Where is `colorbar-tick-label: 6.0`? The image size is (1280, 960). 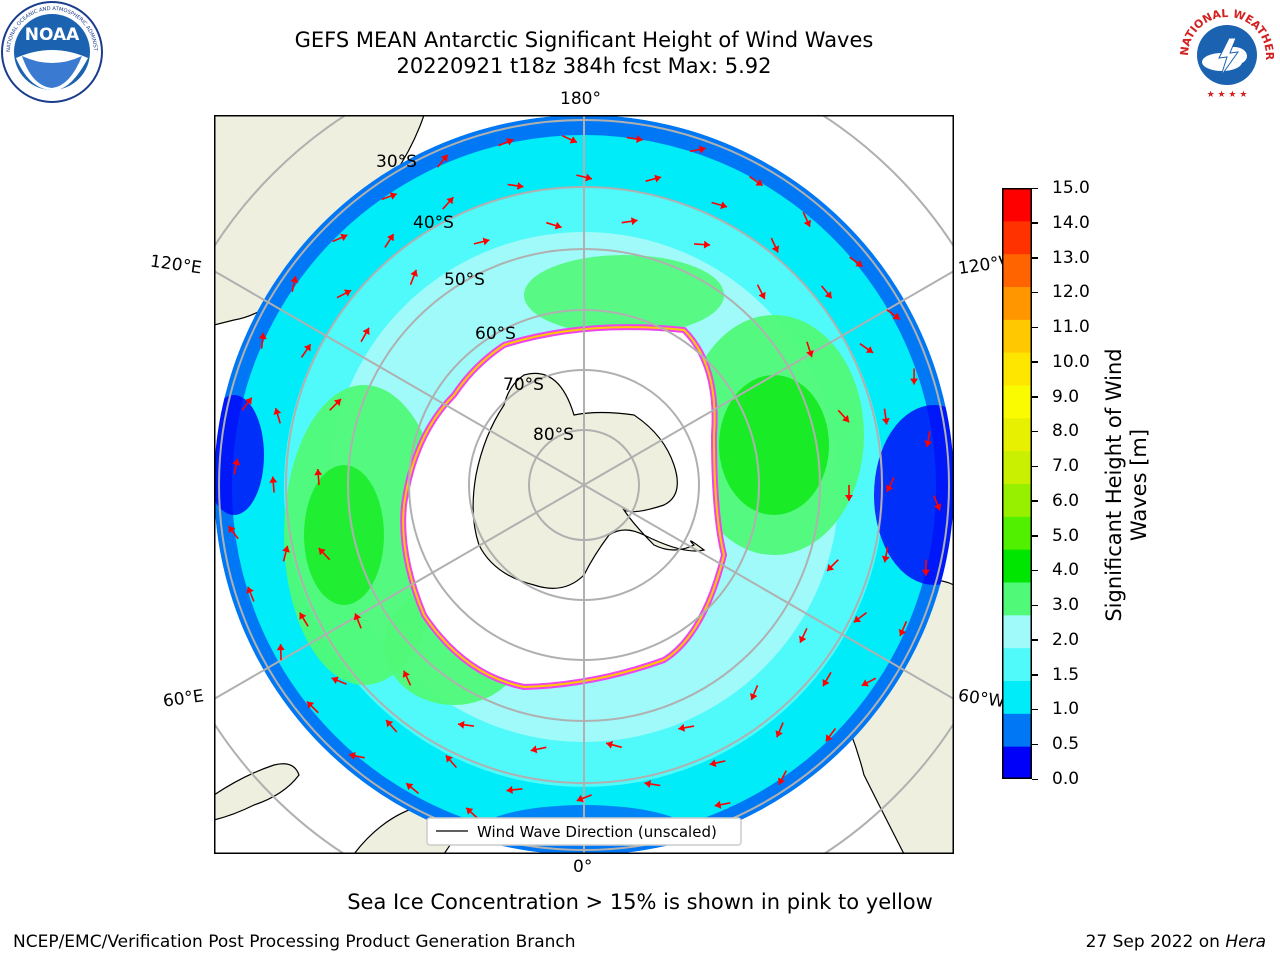
colorbar-tick-label: 6.0 is located at coordinates (1066, 500).